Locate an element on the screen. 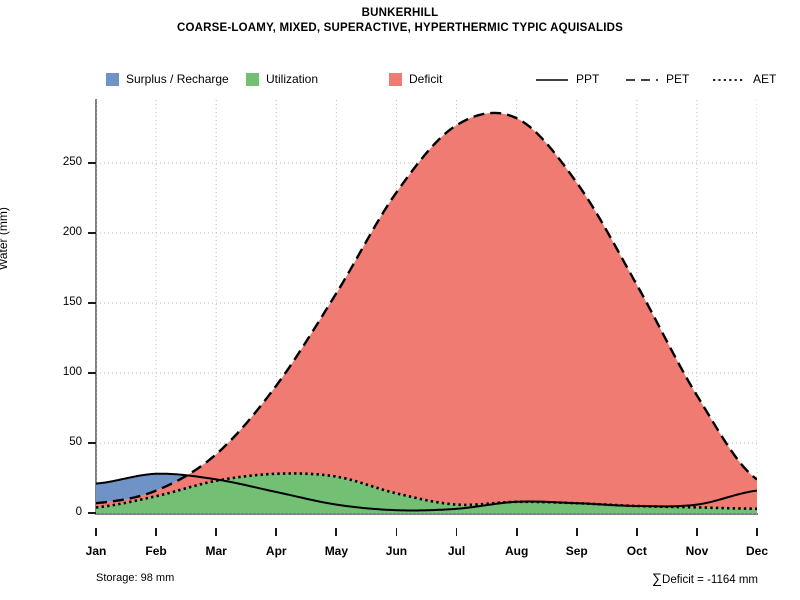  x-tick-label-jul: Jul is located at coordinates (456, 551).